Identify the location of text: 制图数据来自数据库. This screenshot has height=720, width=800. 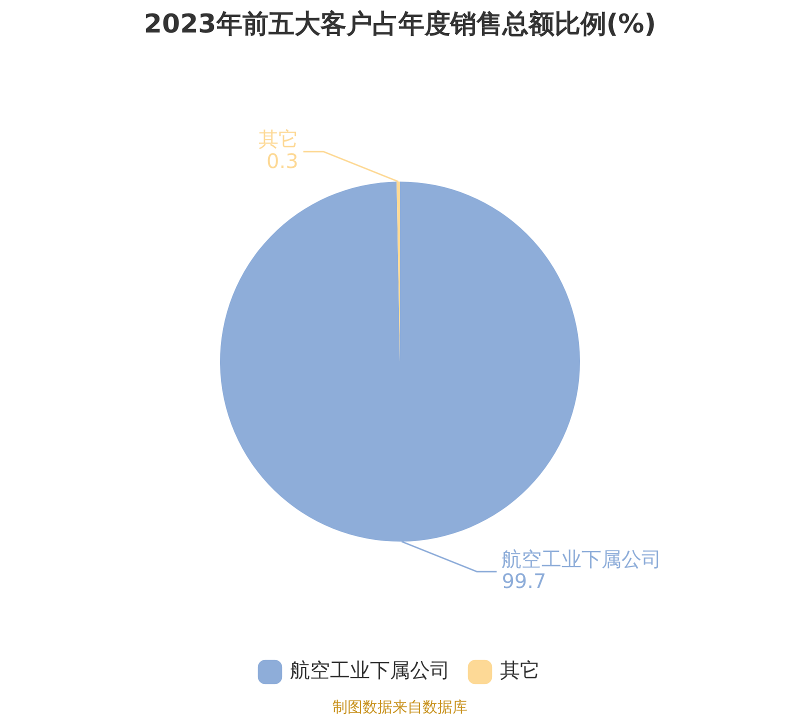
(400, 707).